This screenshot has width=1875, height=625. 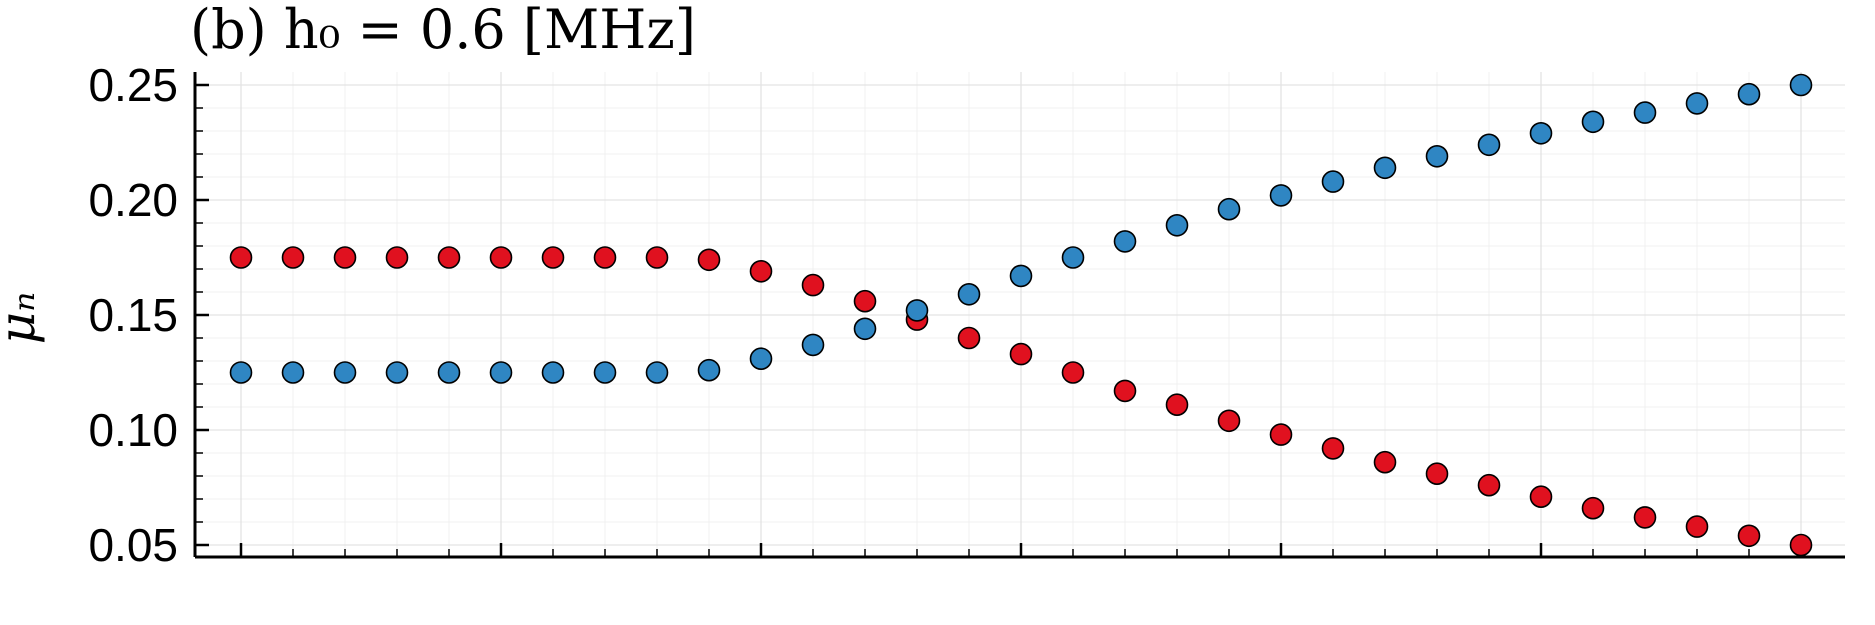 I want to click on y-axis-label: μₙ, so click(x=23, y=318).